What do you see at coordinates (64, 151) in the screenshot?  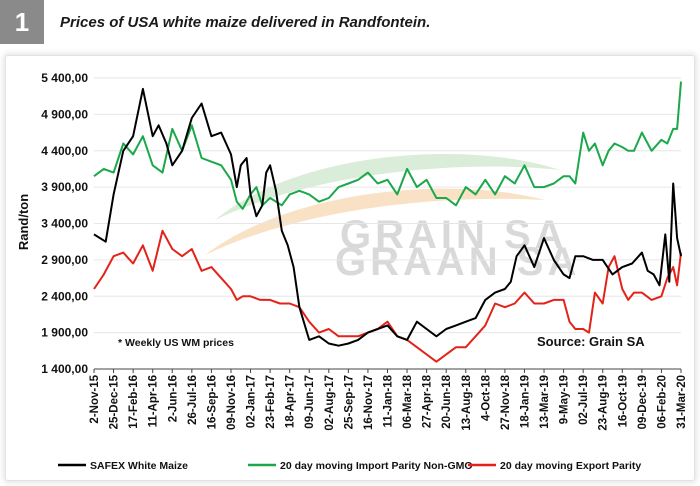 I see `y-tick-label: 4 400,00` at bounding box center [64, 151].